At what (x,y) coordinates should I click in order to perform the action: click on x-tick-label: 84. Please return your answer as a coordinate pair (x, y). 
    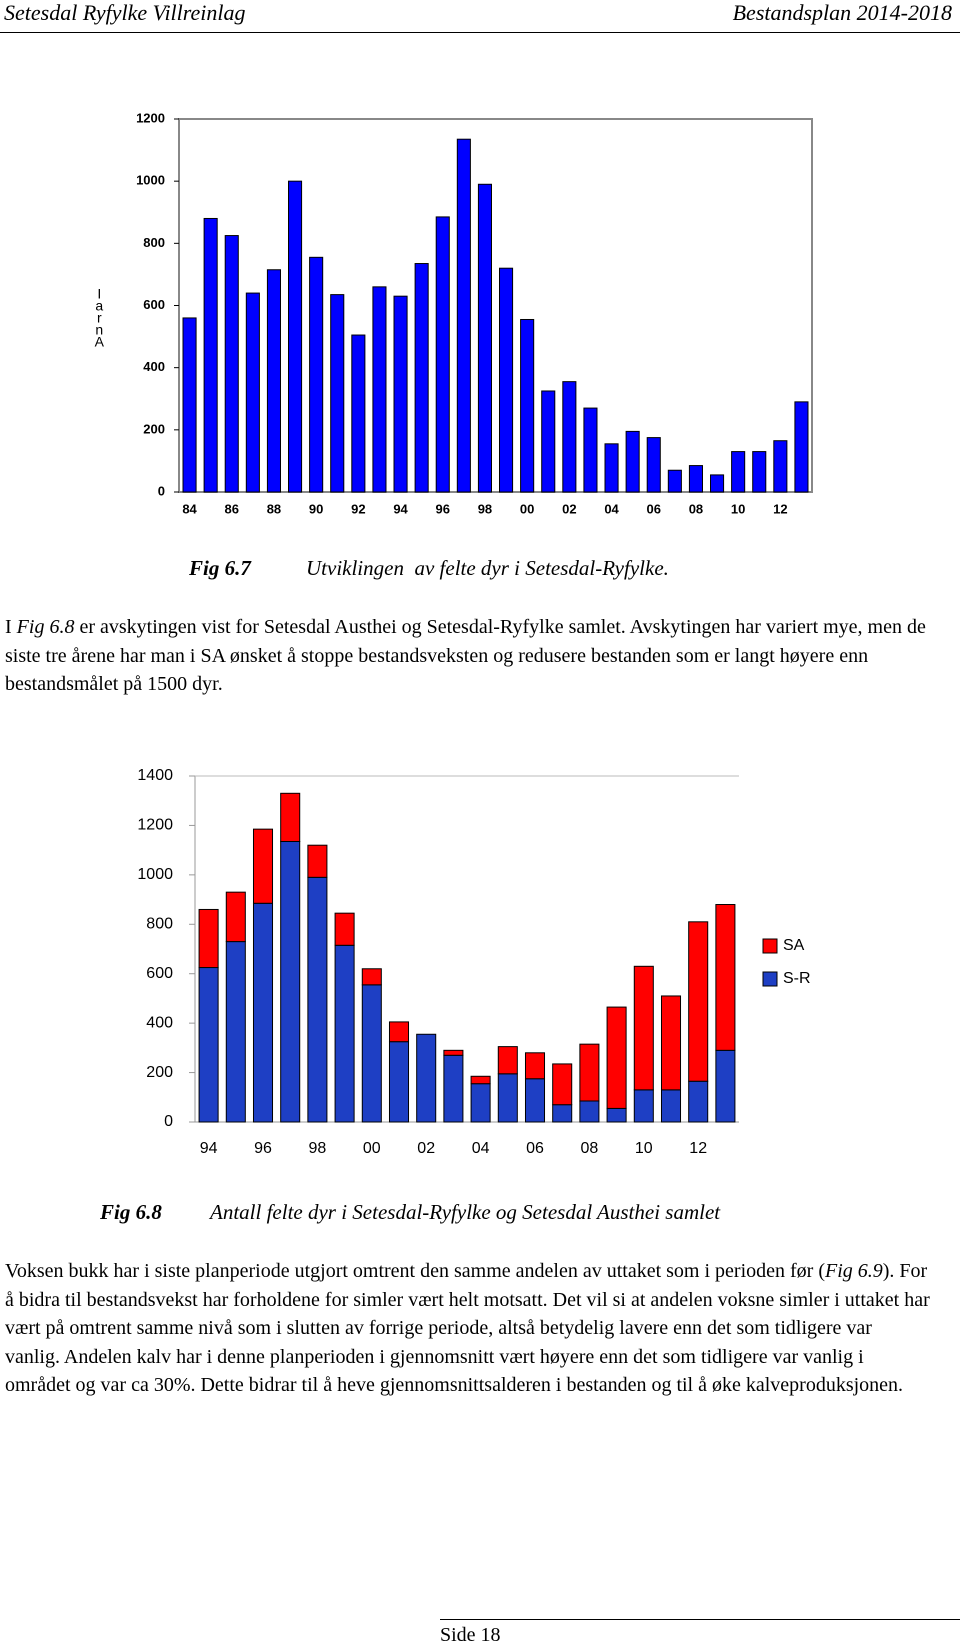
    Looking at the image, I should click on (189, 508).